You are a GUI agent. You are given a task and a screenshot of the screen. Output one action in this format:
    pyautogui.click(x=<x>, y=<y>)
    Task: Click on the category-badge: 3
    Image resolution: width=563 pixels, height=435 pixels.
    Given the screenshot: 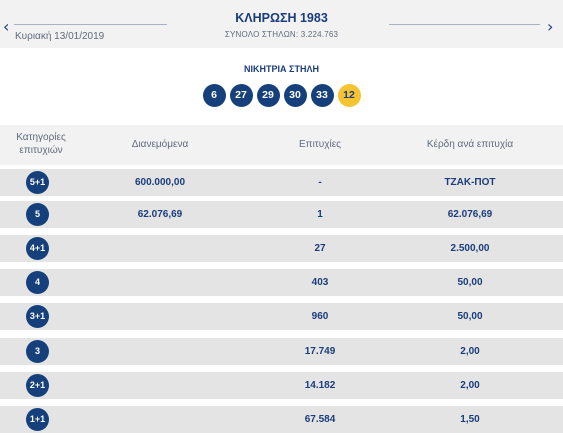 What is the action you would take?
    pyautogui.click(x=37, y=351)
    